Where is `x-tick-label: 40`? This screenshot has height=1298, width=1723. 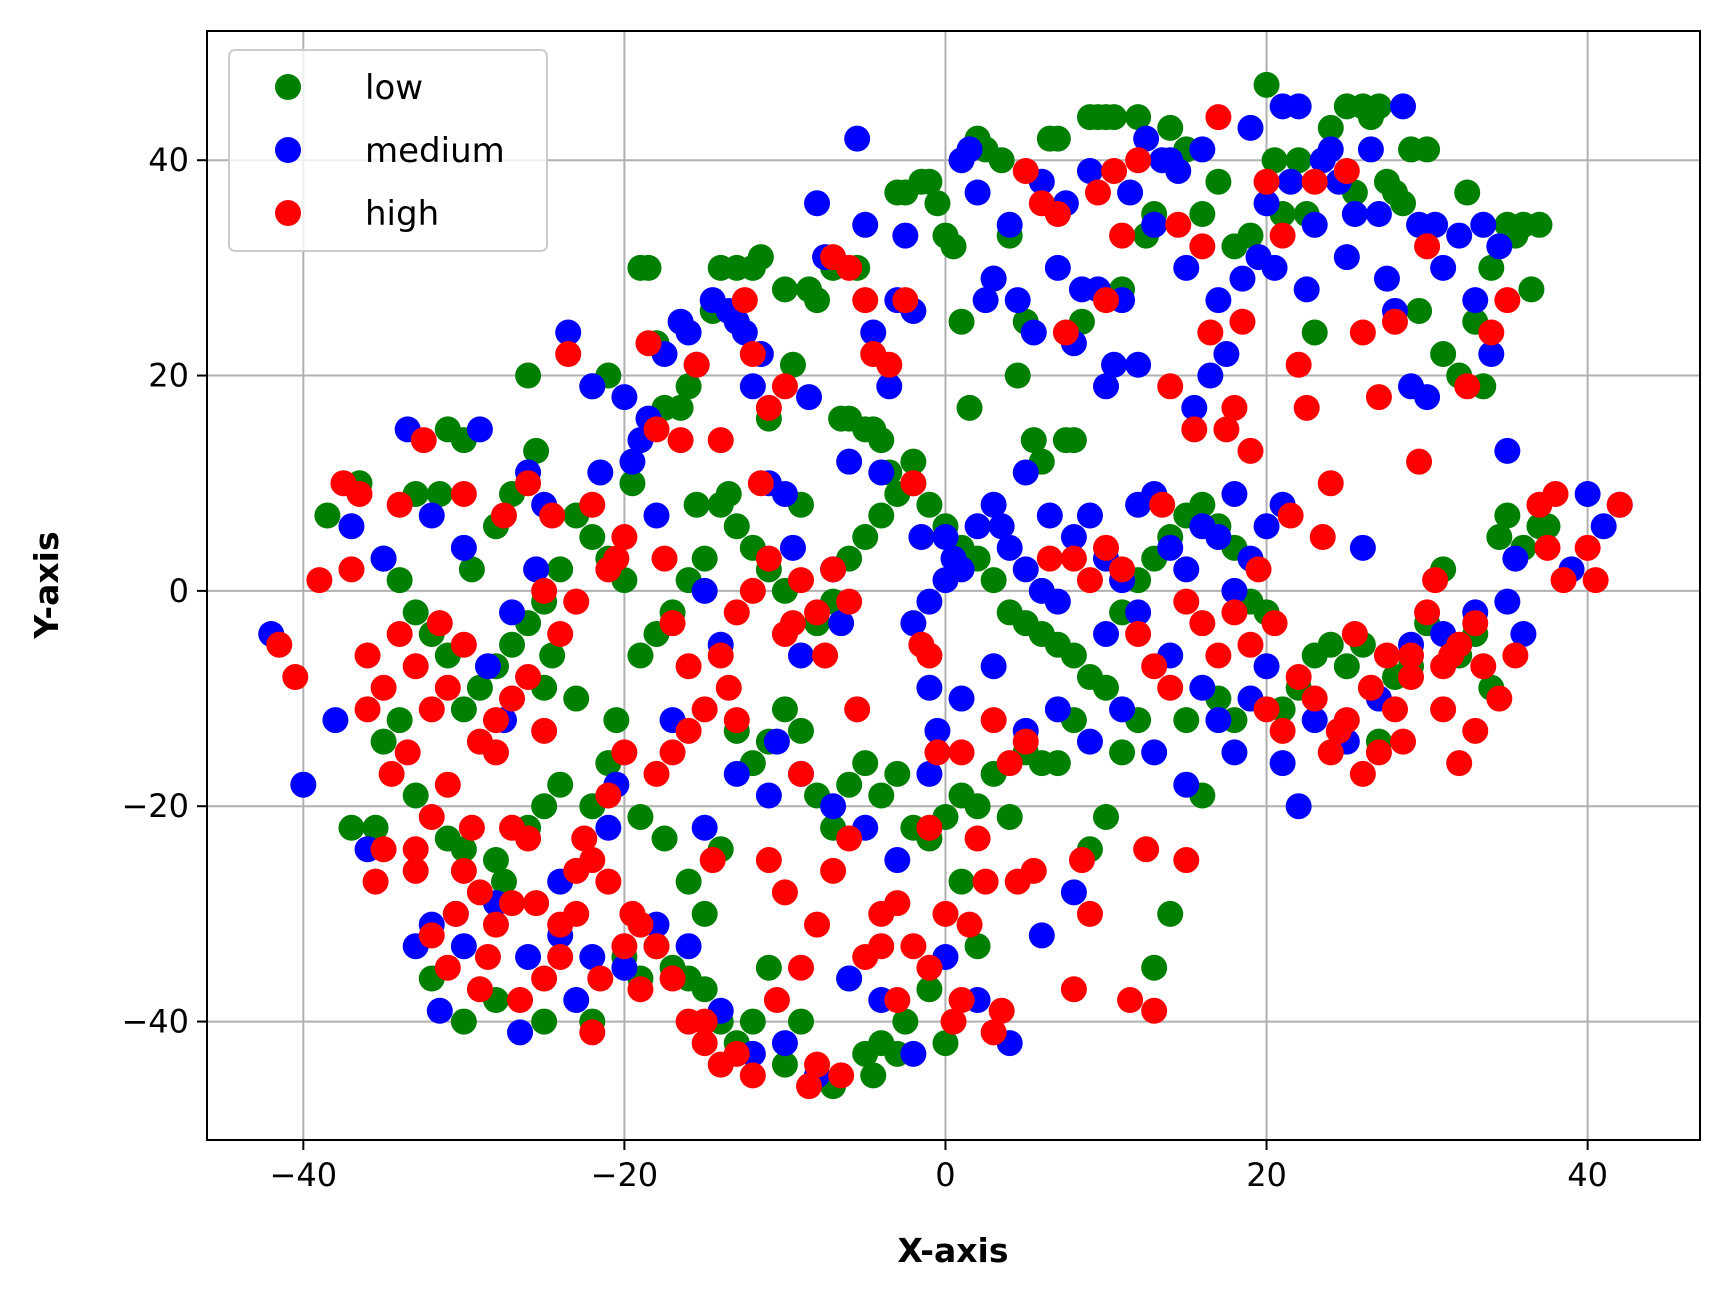
x-tick-label: 40 is located at coordinates (1587, 1175).